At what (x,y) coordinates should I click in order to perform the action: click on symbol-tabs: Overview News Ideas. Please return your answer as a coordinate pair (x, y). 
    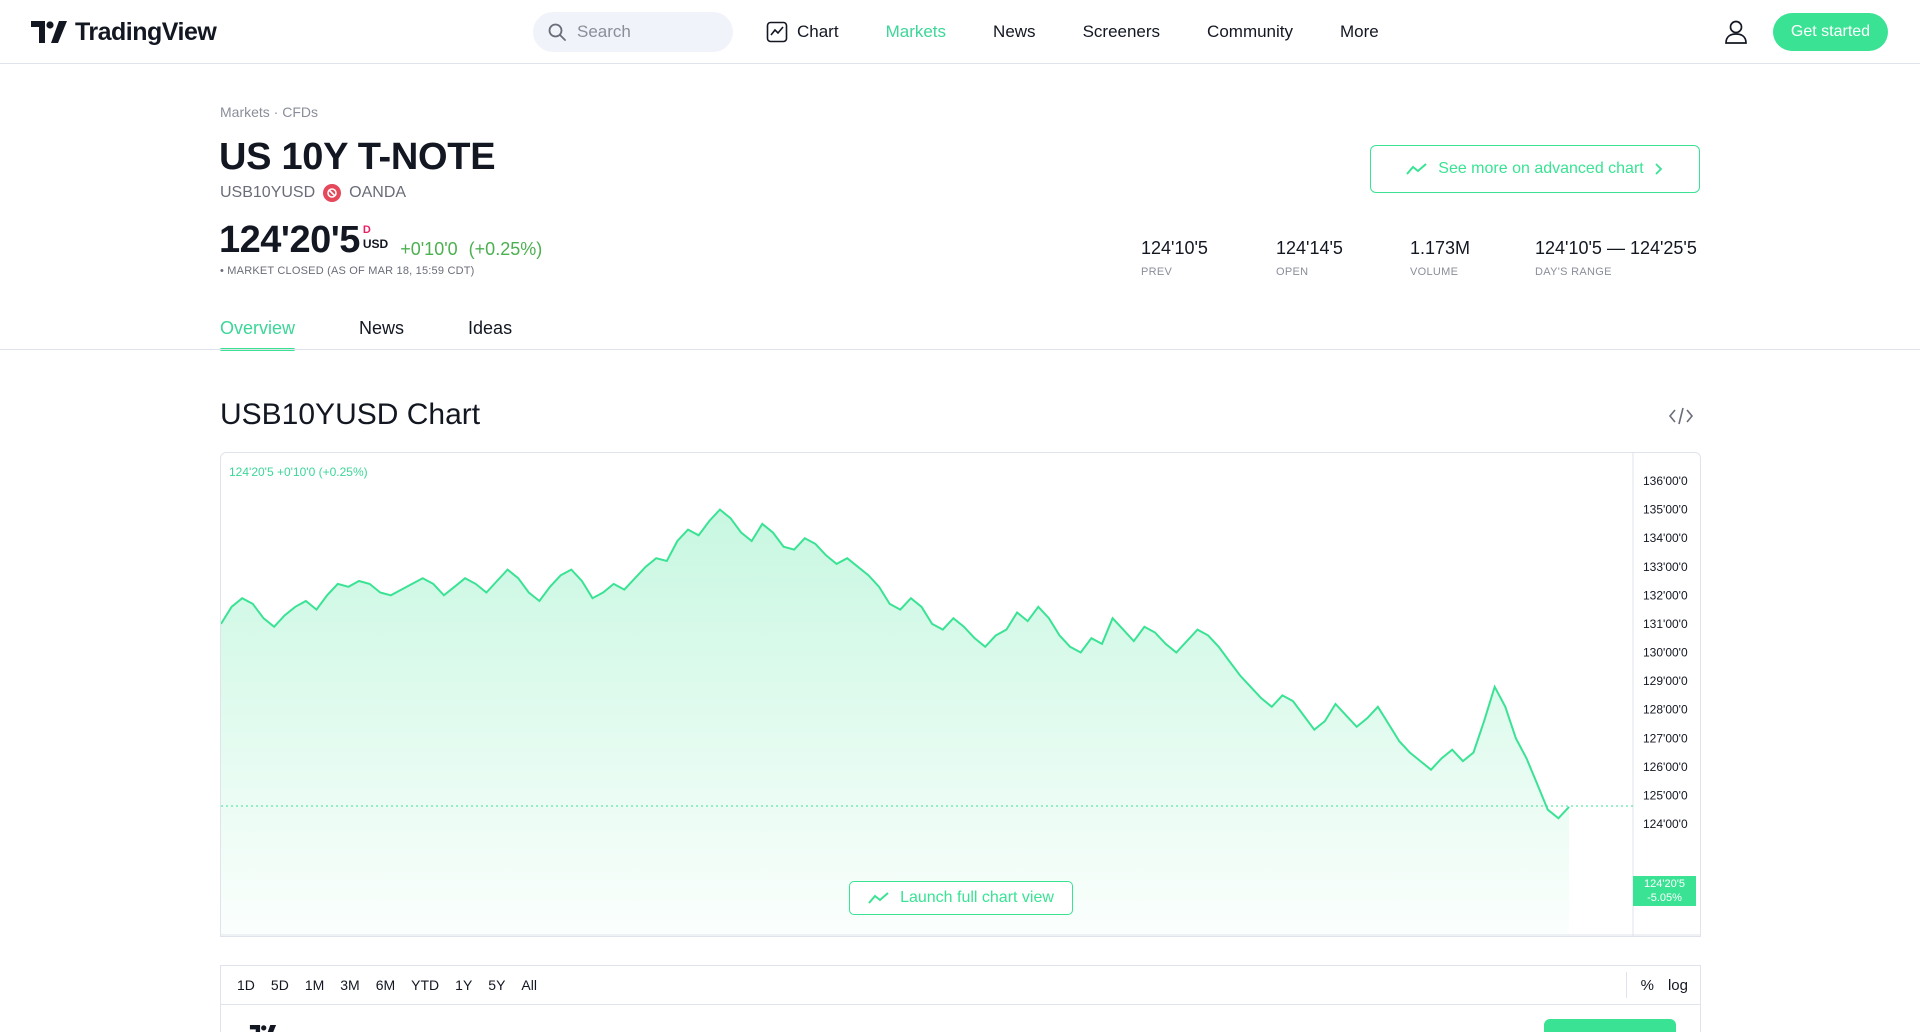
    Looking at the image, I should click on (398, 328).